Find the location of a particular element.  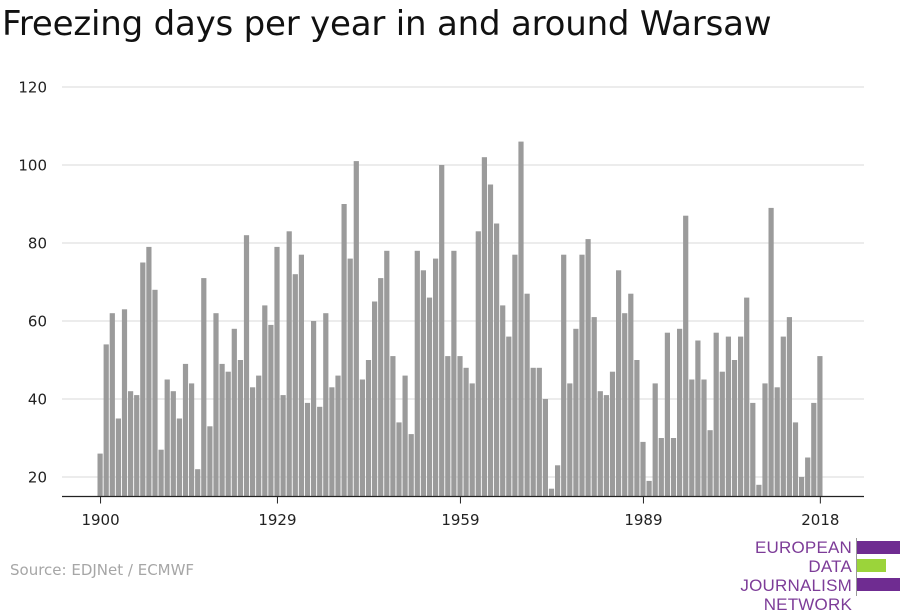

bar-1992 is located at coordinates (661, 467).